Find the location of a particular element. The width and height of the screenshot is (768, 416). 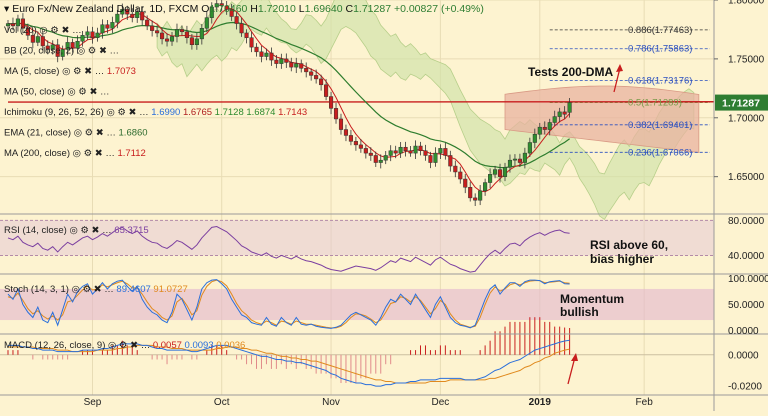

x-label-2: Nov is located at coordinates (331, 402).